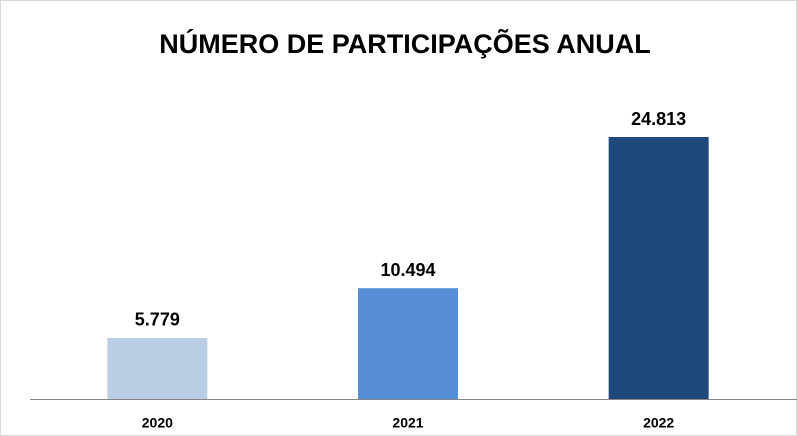 The image size is (797, 436). What do you see at coordinates (658, 423) in the screenshot?
I see `x-tick-label: 2022` at bounding box center [658, 423].